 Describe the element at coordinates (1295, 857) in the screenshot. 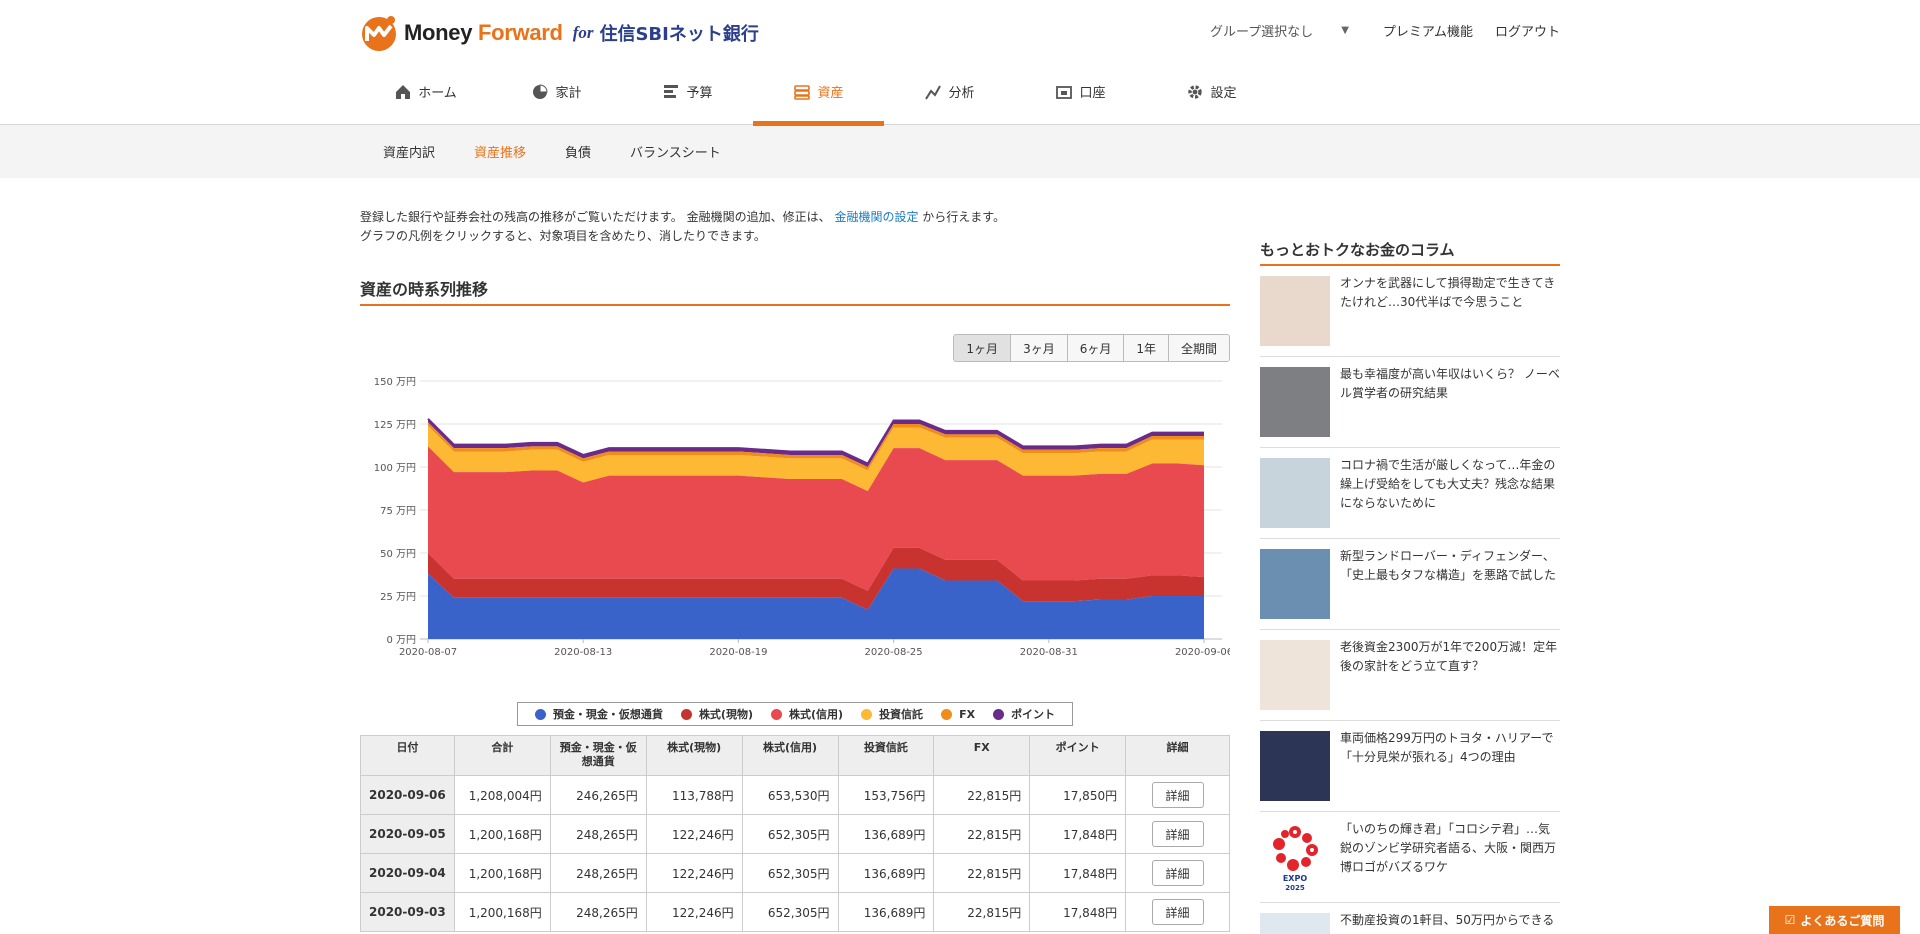

I see `column-thumbnail: EXPO 2025` at that location.